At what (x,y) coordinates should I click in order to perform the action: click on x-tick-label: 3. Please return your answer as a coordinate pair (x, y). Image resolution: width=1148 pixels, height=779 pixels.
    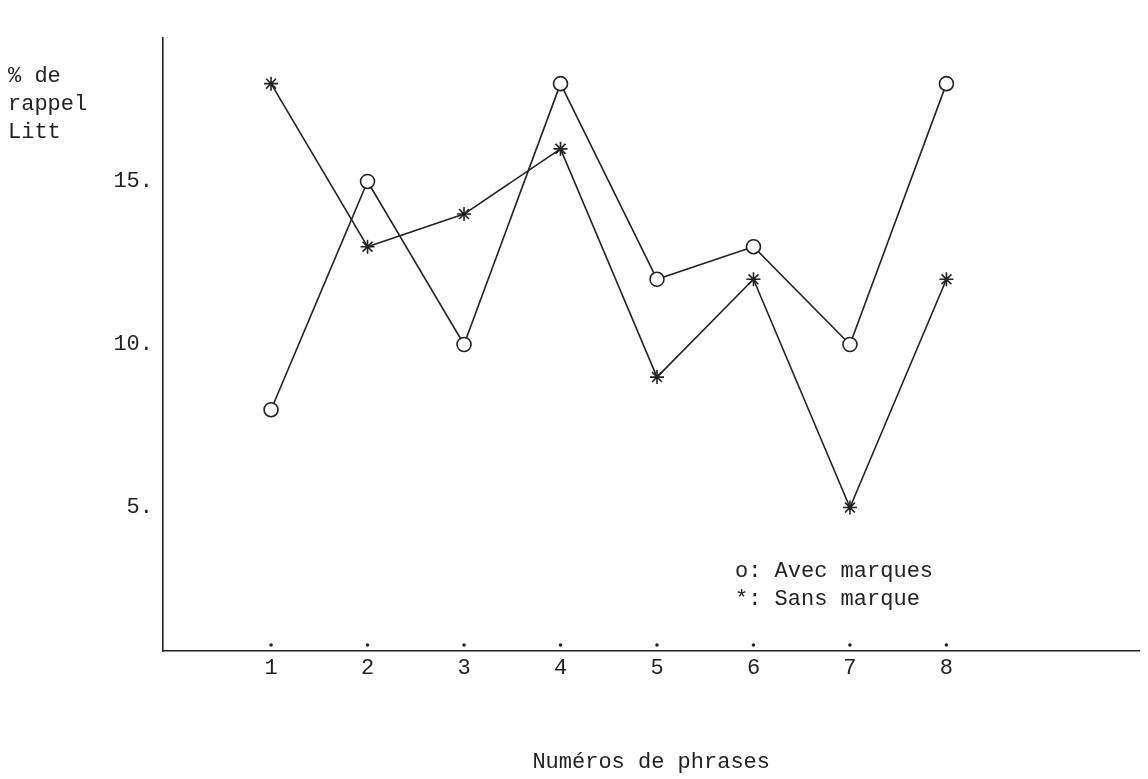
    Looking at the image, I should click on (464, 669).